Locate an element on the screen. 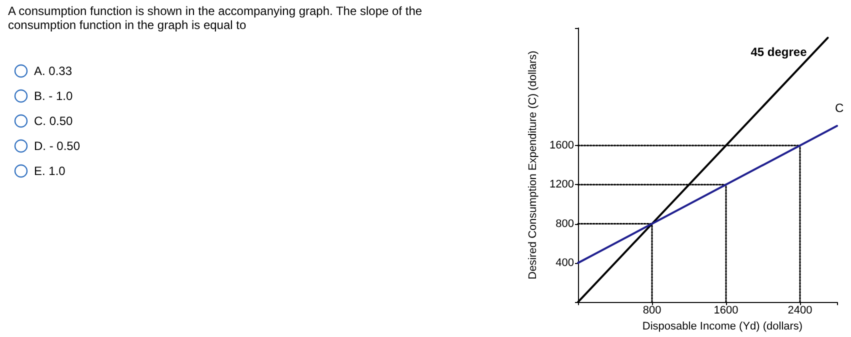 Image resolution: width=851 pixels, height=337 pixels. y-tick-label: 1200 is located at coordinates (562, 184).